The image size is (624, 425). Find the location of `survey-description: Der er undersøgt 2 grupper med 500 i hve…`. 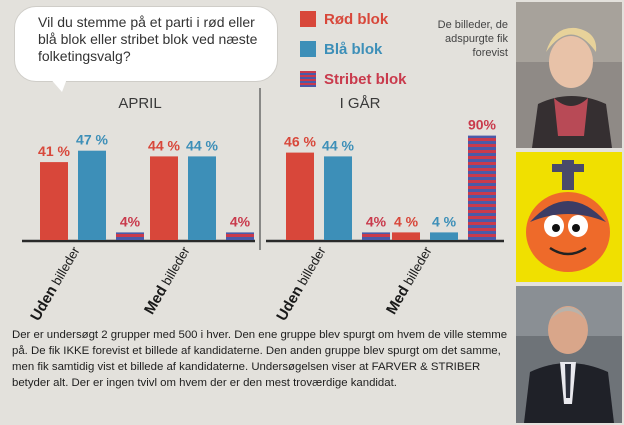

survey-description: Der er undersøgt 2 grupper med 500 i hve… is located at coordinates (260, 359).